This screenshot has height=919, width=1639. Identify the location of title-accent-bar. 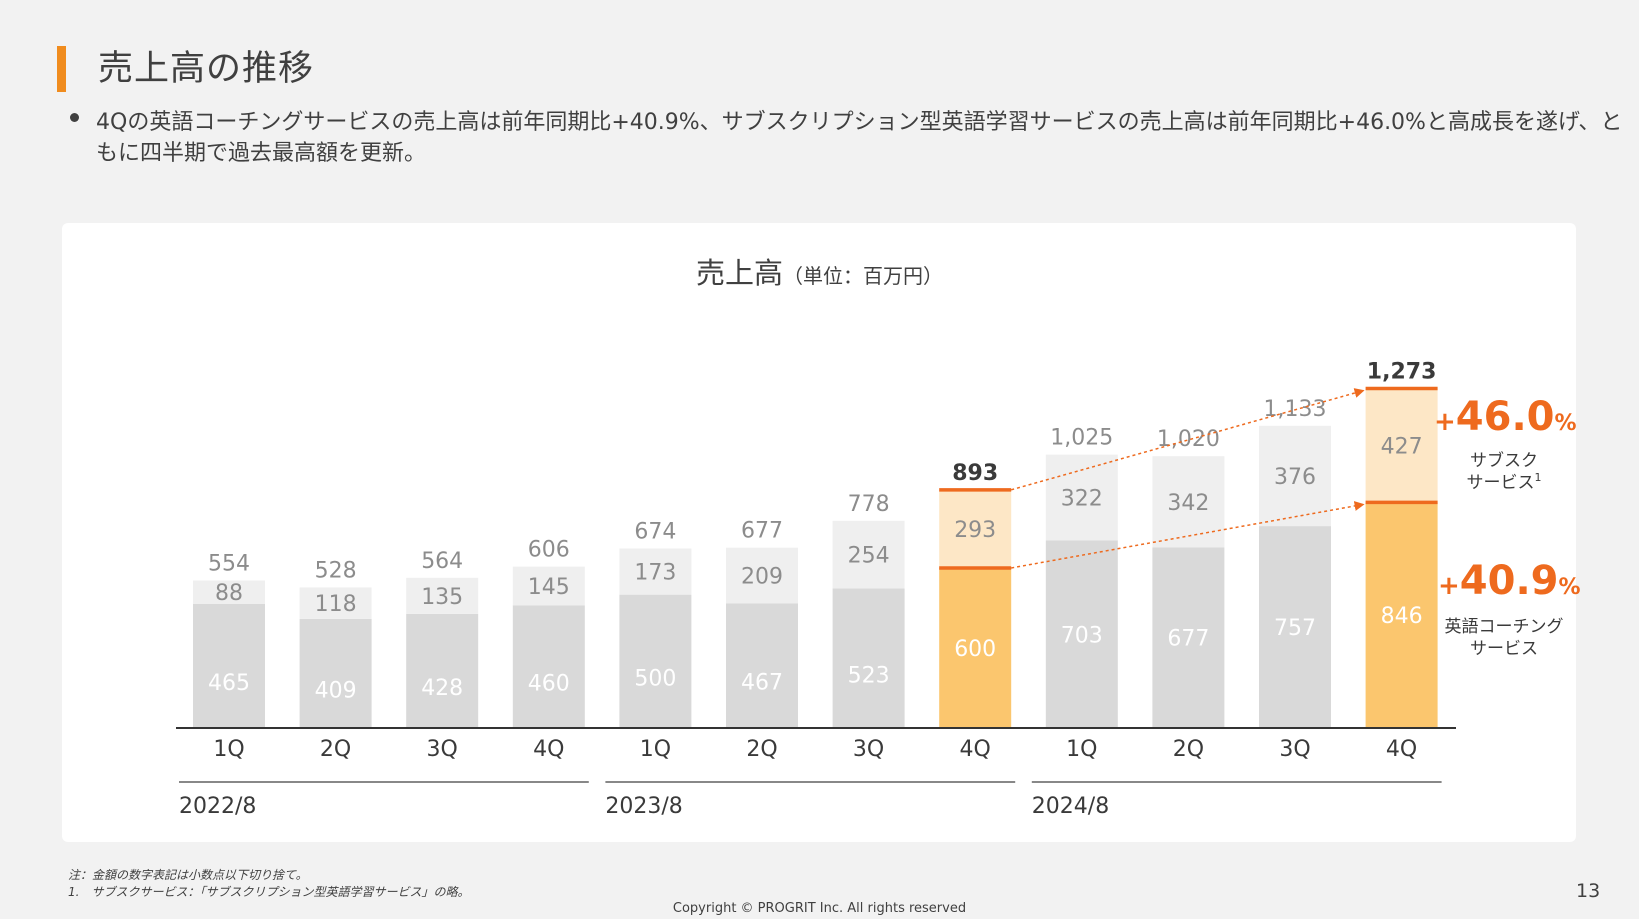
(61, 69).